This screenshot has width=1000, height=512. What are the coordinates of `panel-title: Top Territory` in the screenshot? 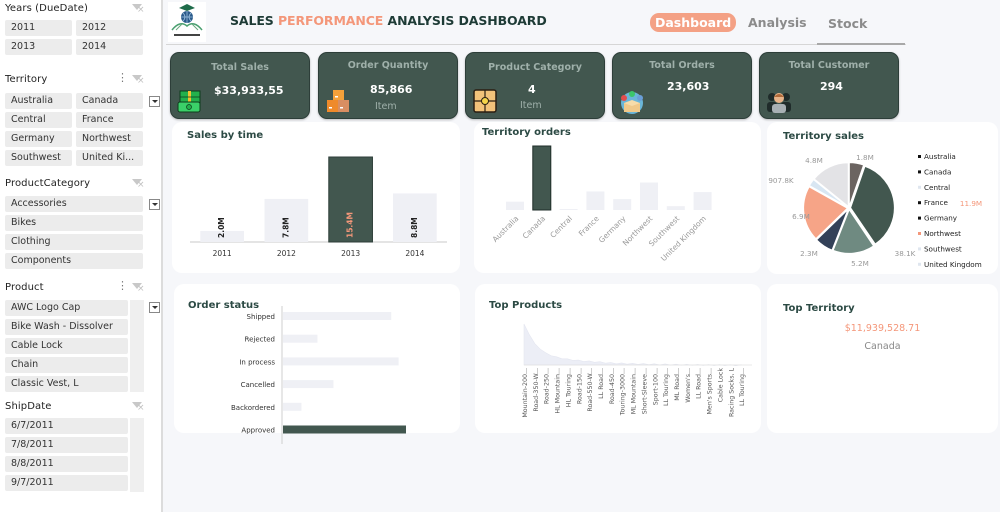 It's located at (819, 308).